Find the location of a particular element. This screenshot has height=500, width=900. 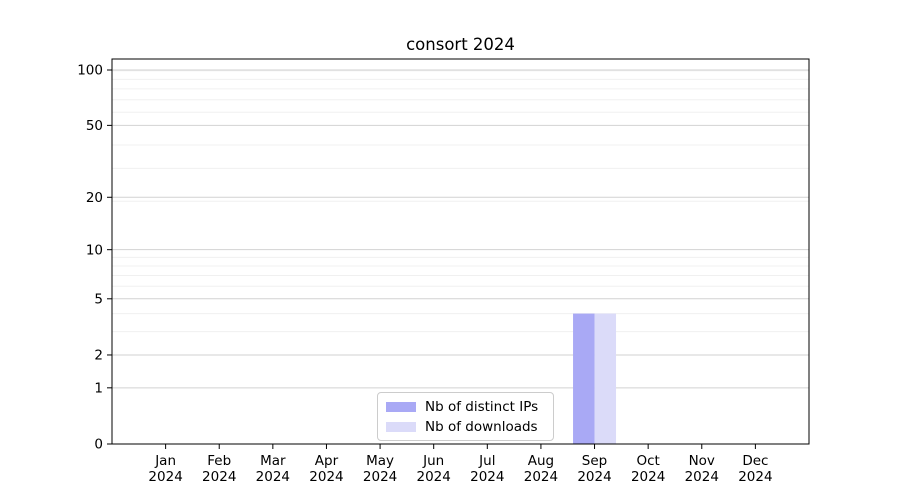

x-tick-label-month: Apr is located at coordinates (327, 461).